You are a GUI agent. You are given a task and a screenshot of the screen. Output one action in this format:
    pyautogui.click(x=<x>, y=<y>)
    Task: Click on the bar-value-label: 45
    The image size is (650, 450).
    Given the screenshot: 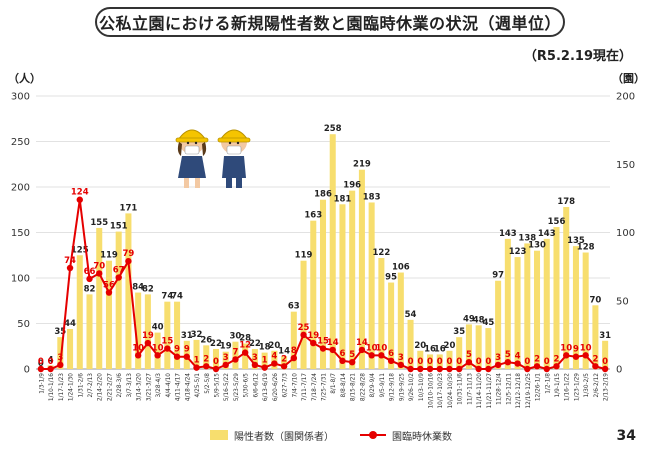 What is the action you would take?
    pyautogui.click(x=488, y=323)
    